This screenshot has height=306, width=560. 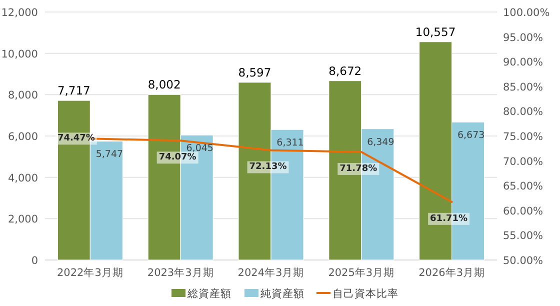 I want to click on y2-tick-label: 50.00%, so click(x=523, y=261).